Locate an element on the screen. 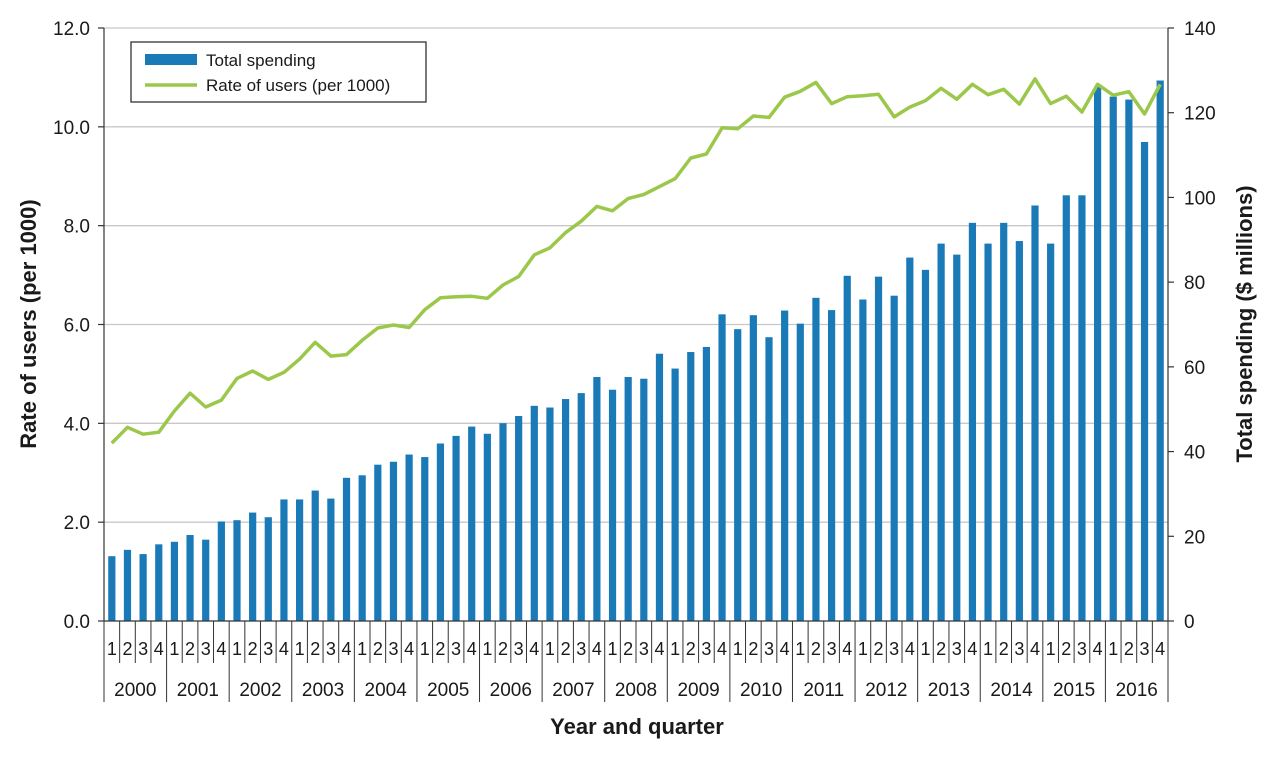  year-tick-label: 2004 is located at coordinates (386, 690).